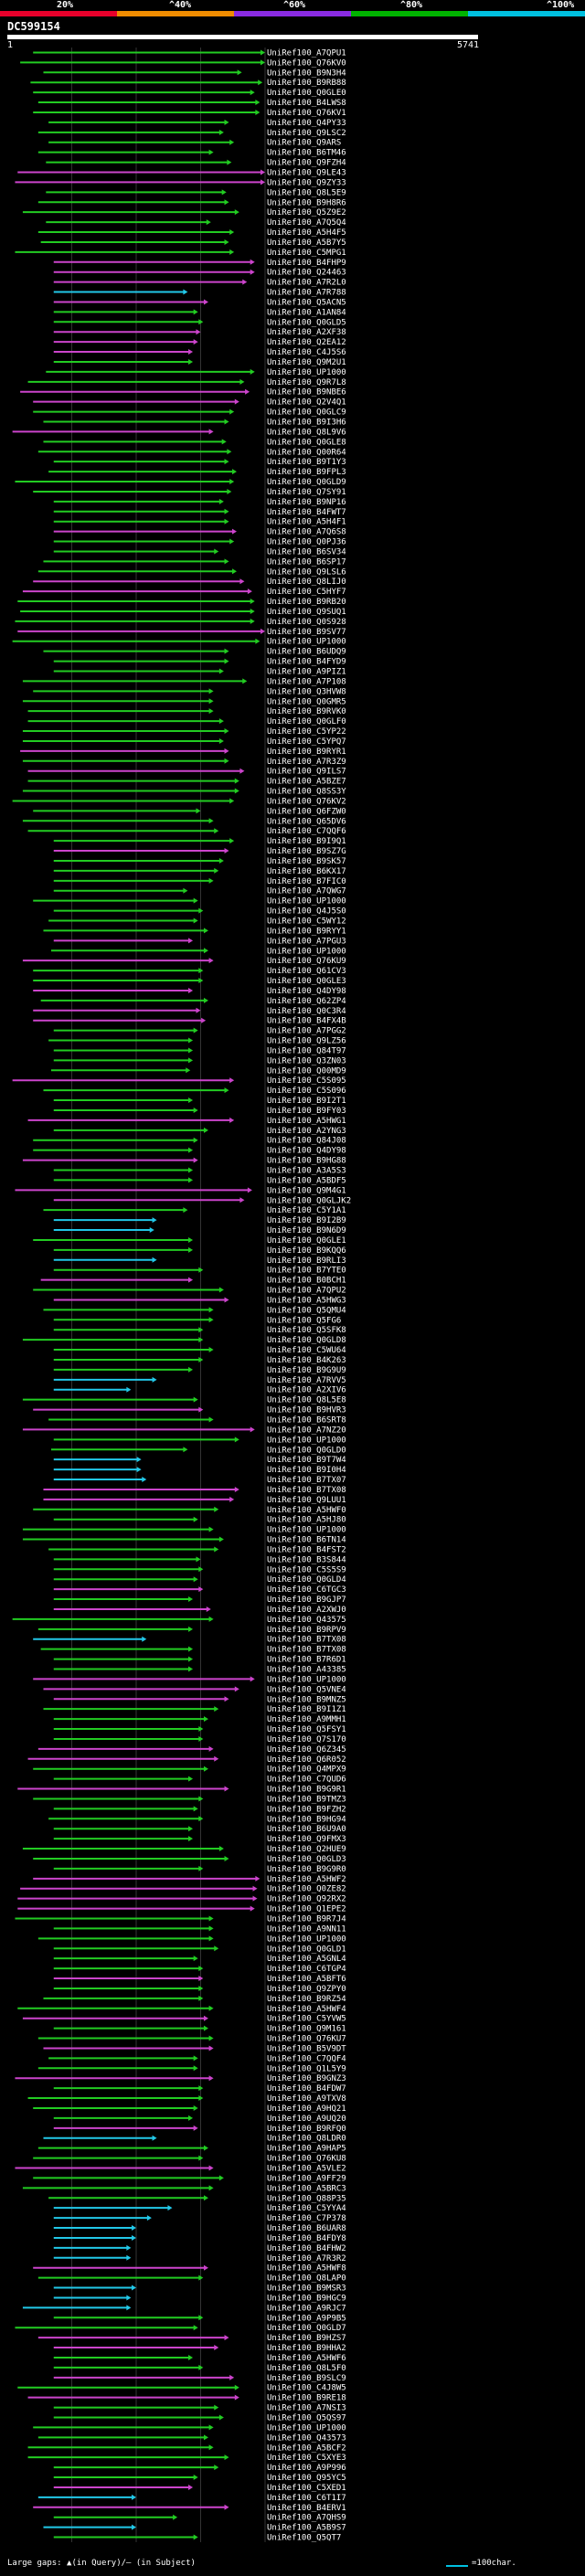  What do you see at coordinates (202, 1200) in the screenshot?
I see `hit-row: UniRef100_Q0GLJK2` at bounding box center [202, 1200].